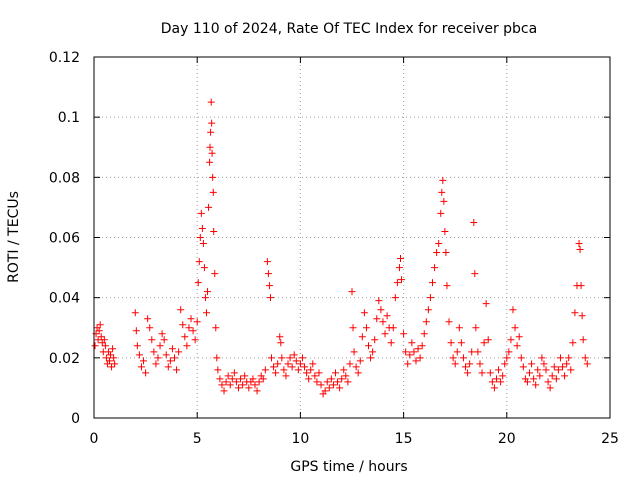 This screenshot has height=480, width=640. Describe the element at coordinates (610, 439) in the screenshot. I see `x-tick-label: 25` at that location.